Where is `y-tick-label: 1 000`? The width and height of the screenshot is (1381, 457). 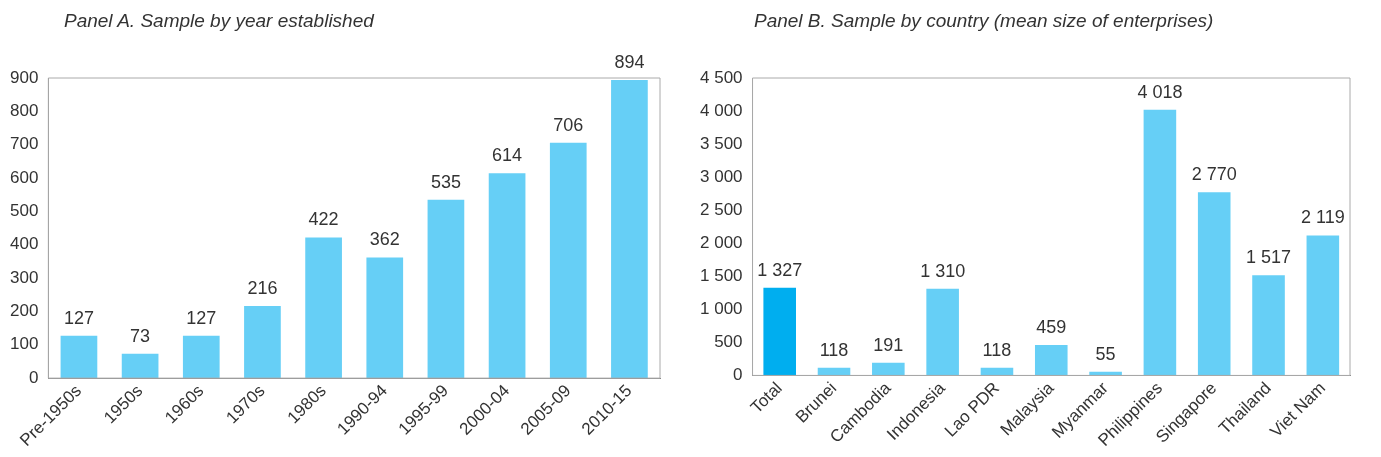 y-tick-label: 1 000 is located at coordinates (721, 309).